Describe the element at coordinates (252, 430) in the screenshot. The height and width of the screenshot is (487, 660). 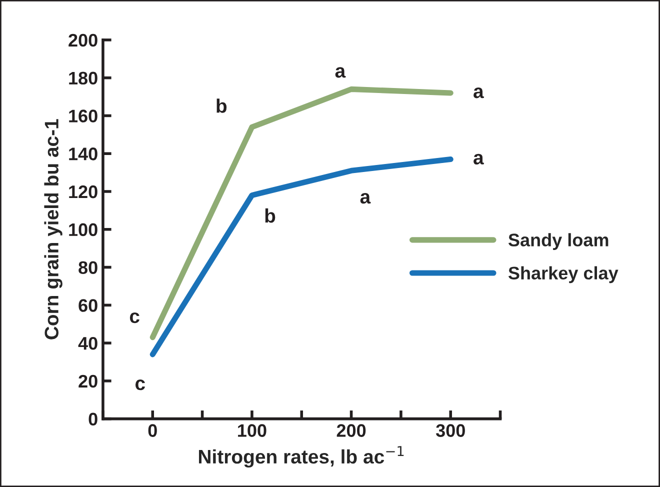
I see `x-tick-label: 100` at that location.